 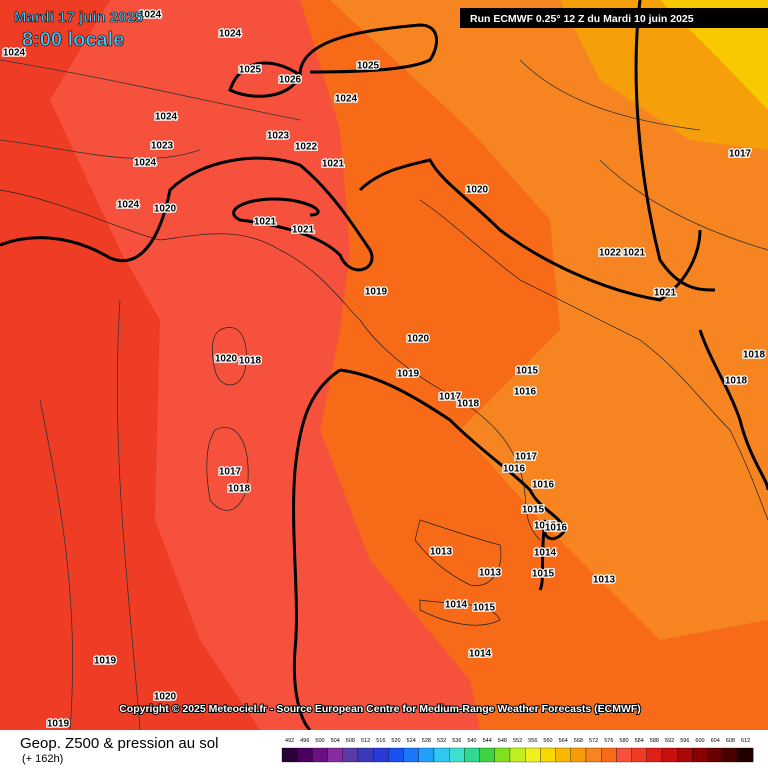 What do you see at coordinates (532, 741) in the screenshot?
I see `legend-label: 556` at bounding box center [532, 741].